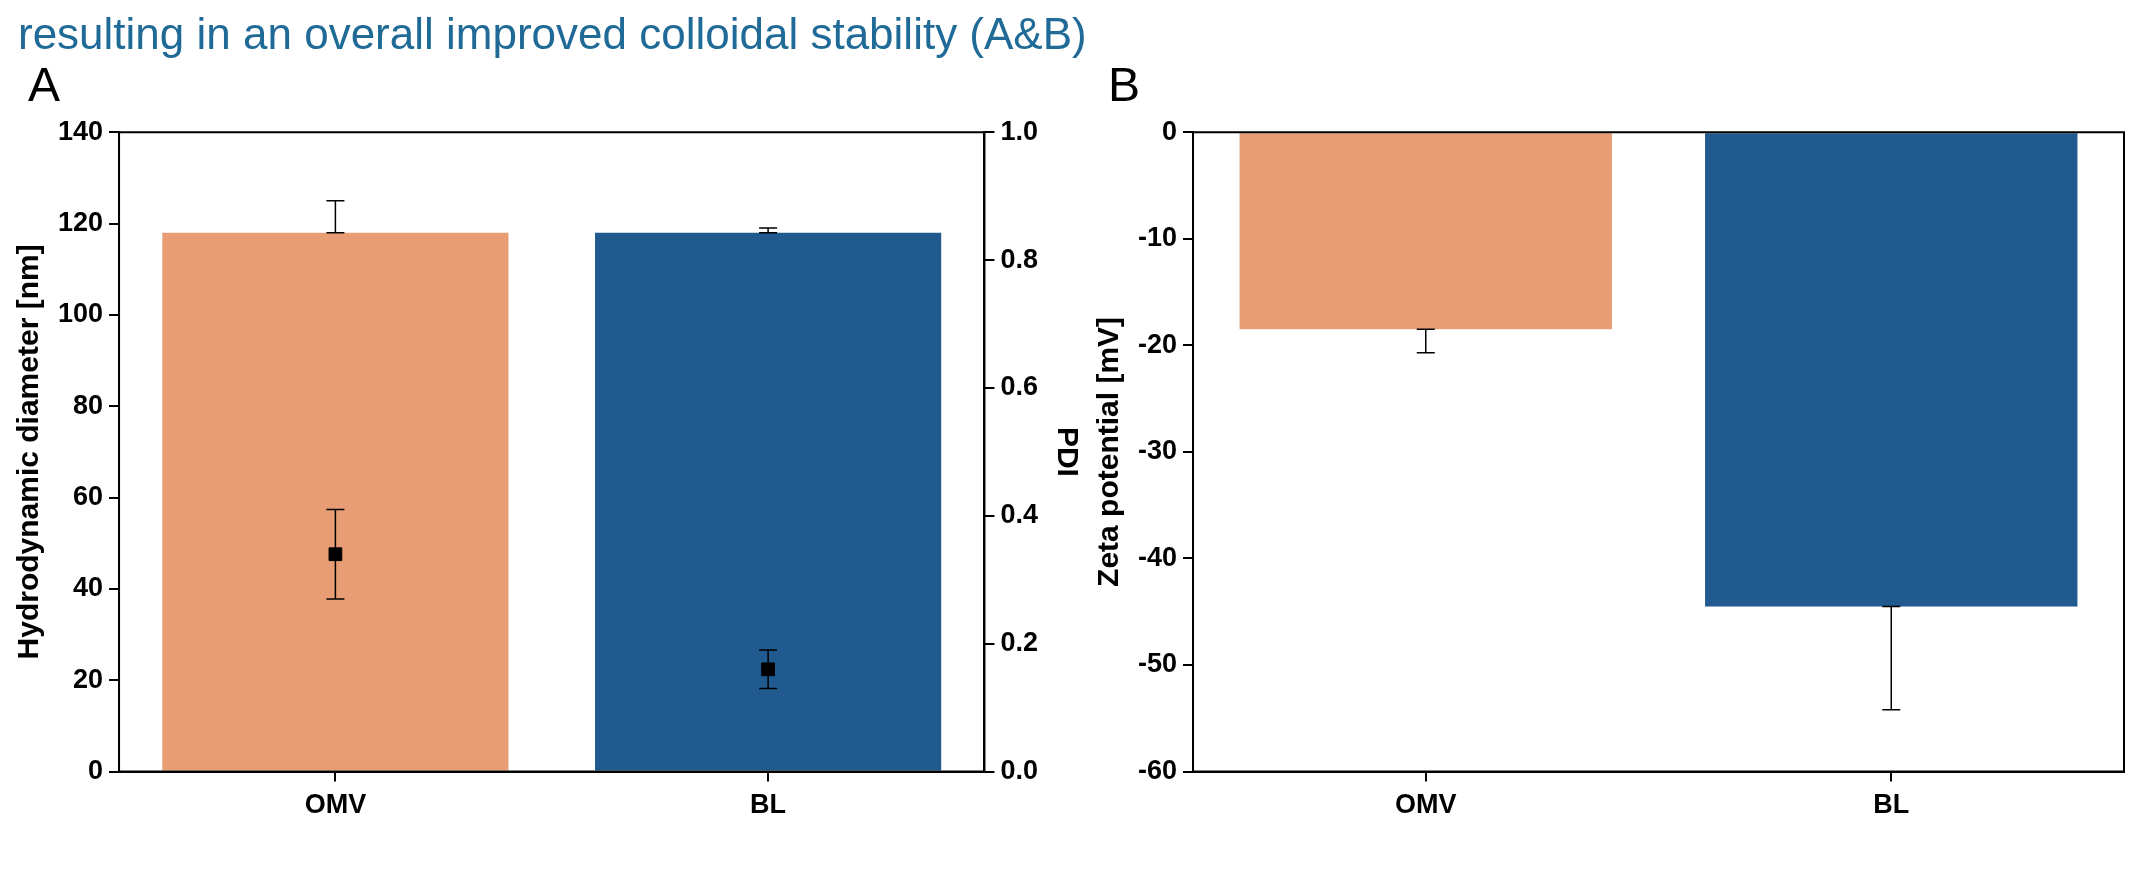 The width and height of the screenshot is (2147, 874). What do you see at coordinates (88, 404) in the screenshot?
I see `y-tick-label: 80` at bounding box center [88, 404].